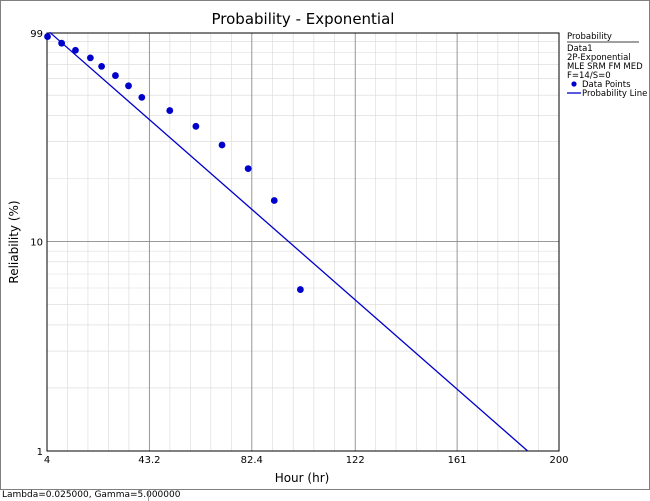 The height and width of the screenshot is (501, 650). I want to click on legend-data-points-label: Data Points, so click(606, 85).